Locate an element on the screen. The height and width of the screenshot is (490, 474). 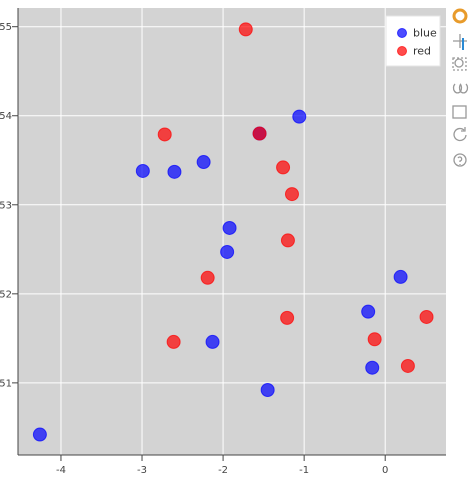
help-tool is located at coordinates (460, 160).